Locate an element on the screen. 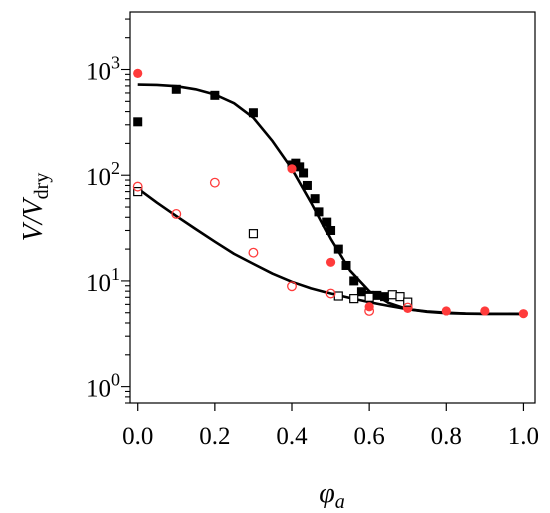  y-tick-label: 10² is located at coordinates (103, 174).